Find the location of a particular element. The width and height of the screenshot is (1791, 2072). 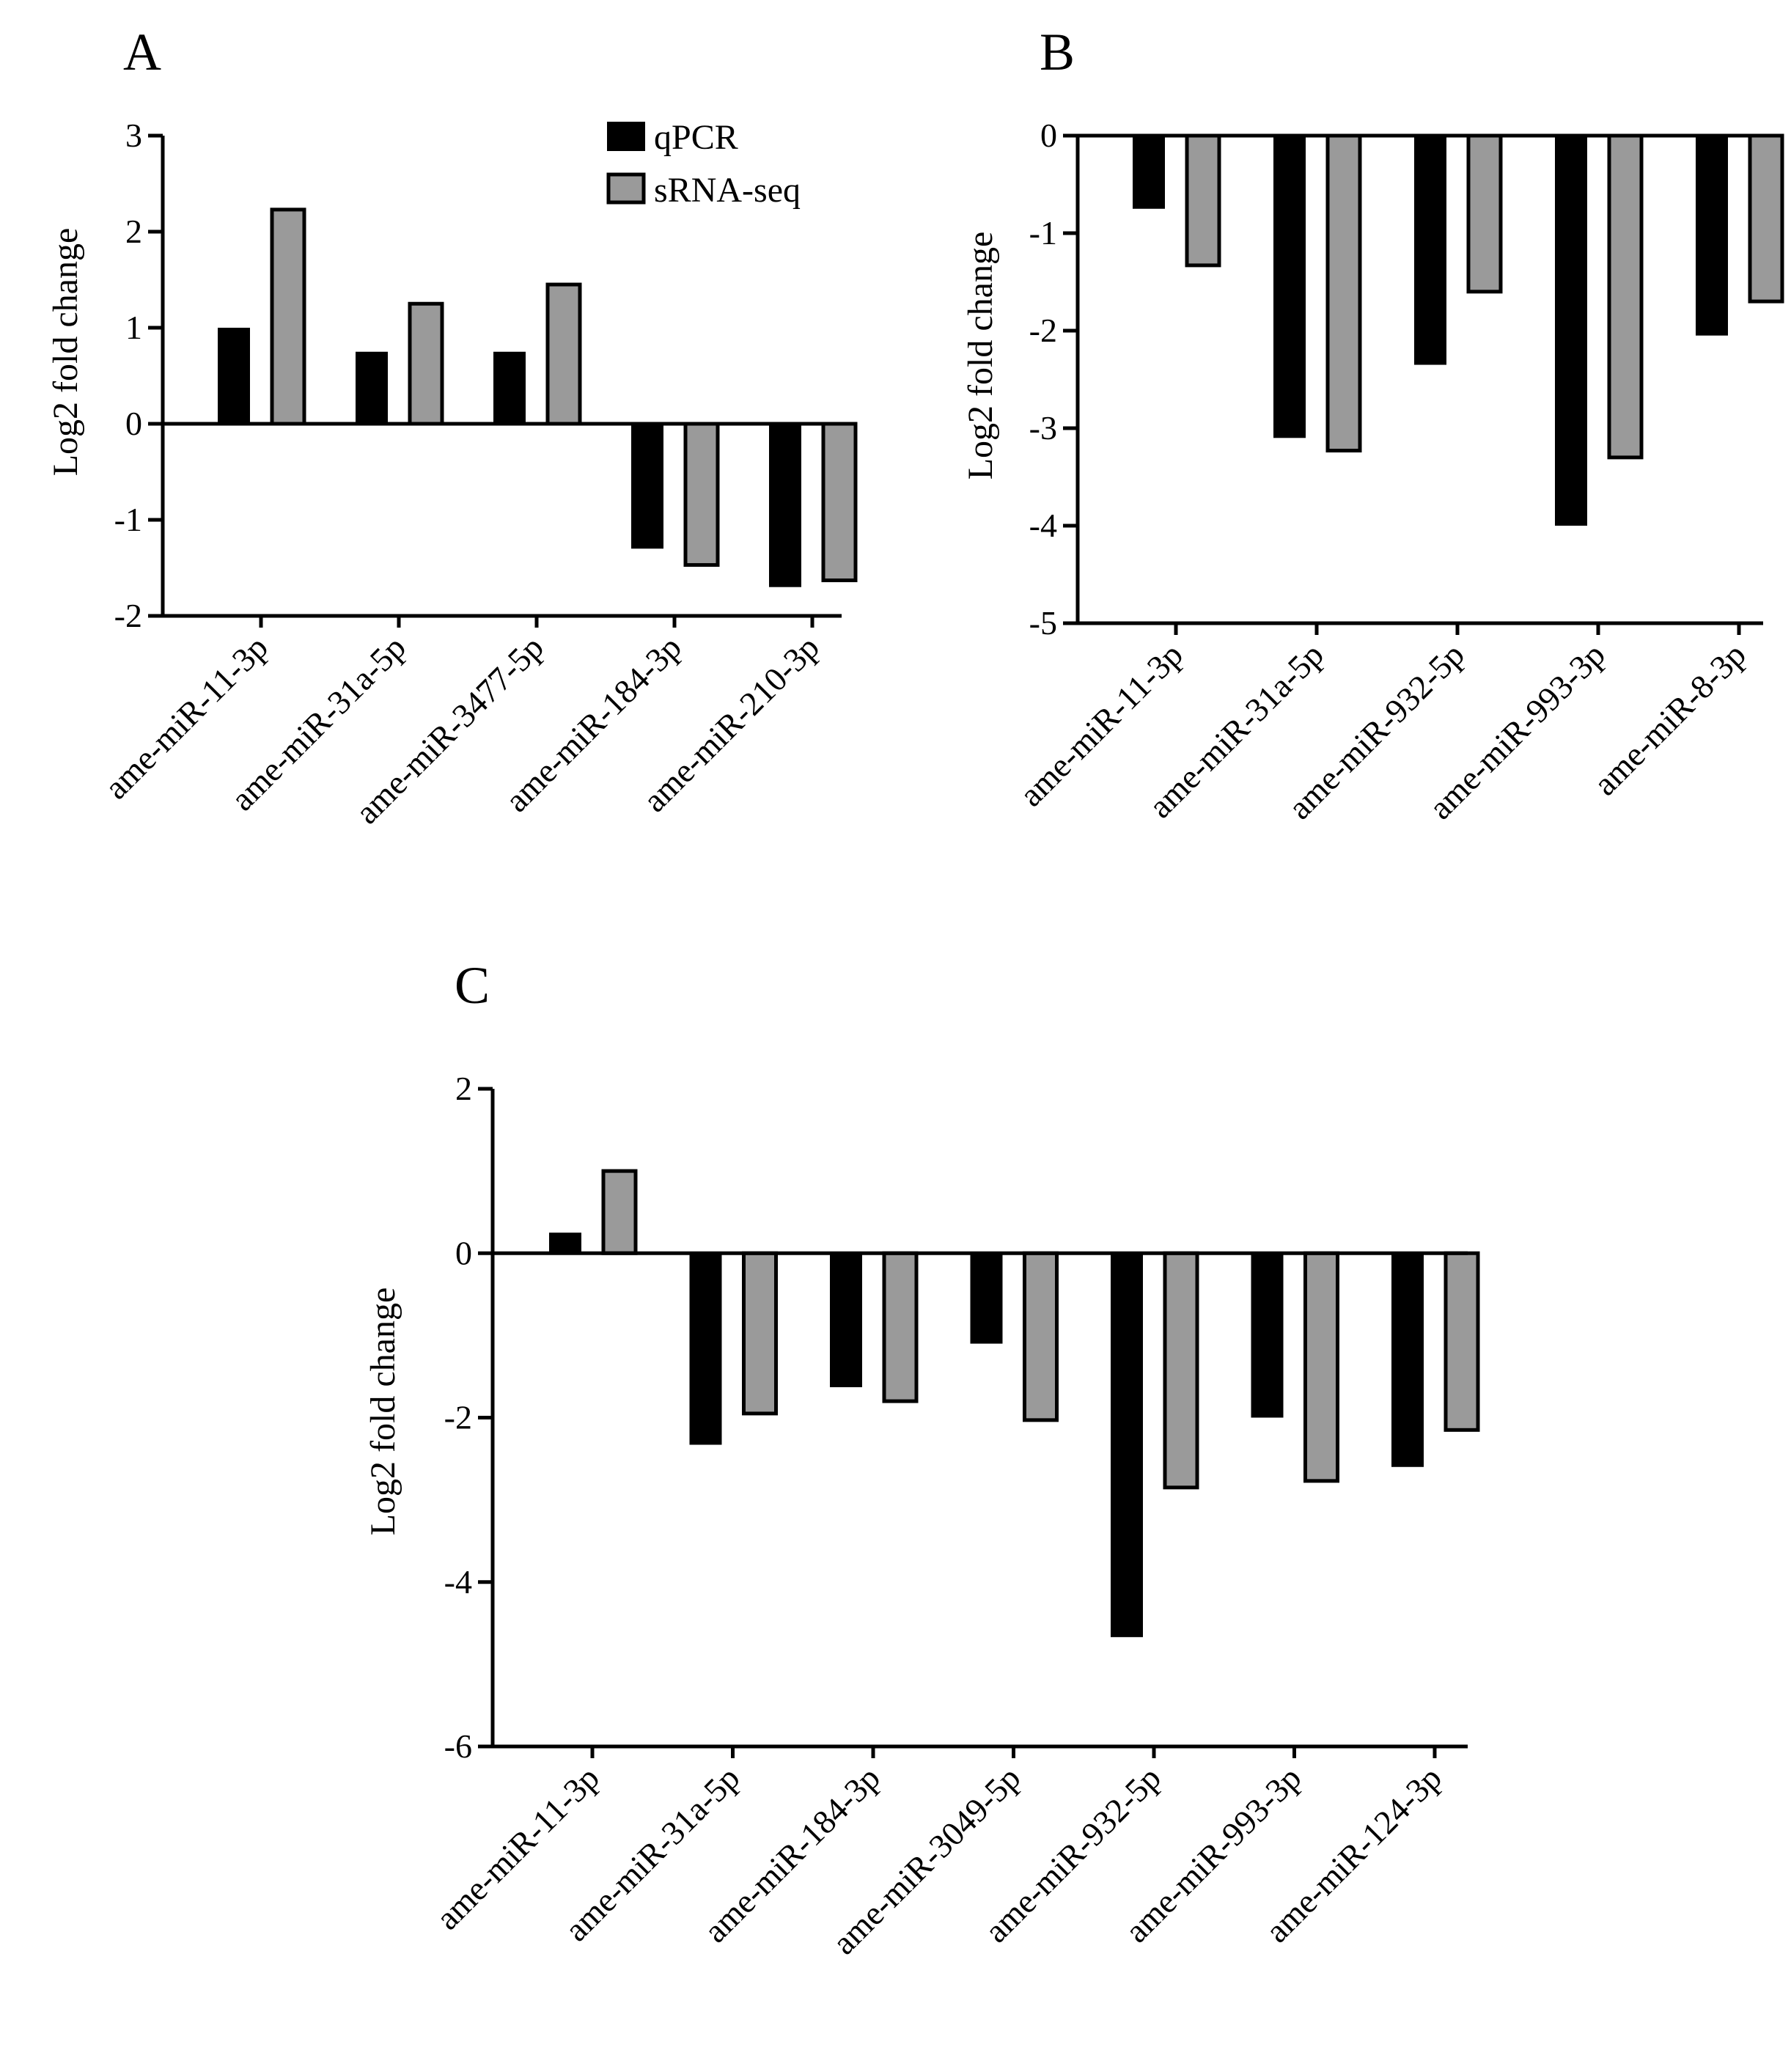

panel-a-y-axis-title: Log2 fold change is located at coordinates (65, 353).